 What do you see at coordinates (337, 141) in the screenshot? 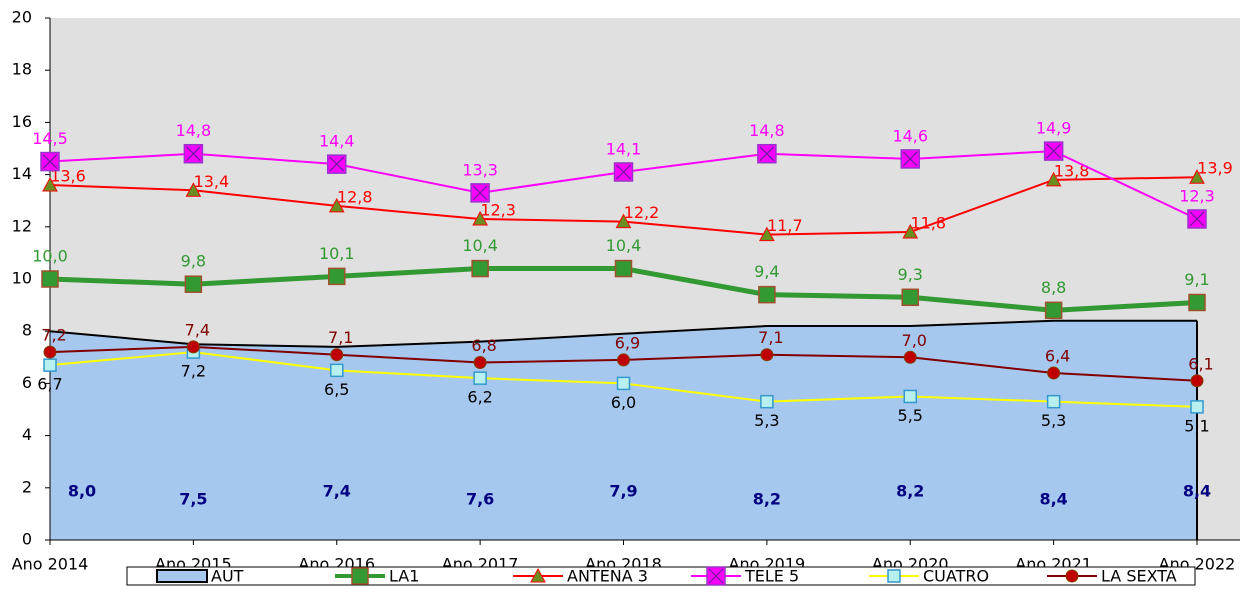
I see `data-label: 14,4` at bounding box center [337, 141].